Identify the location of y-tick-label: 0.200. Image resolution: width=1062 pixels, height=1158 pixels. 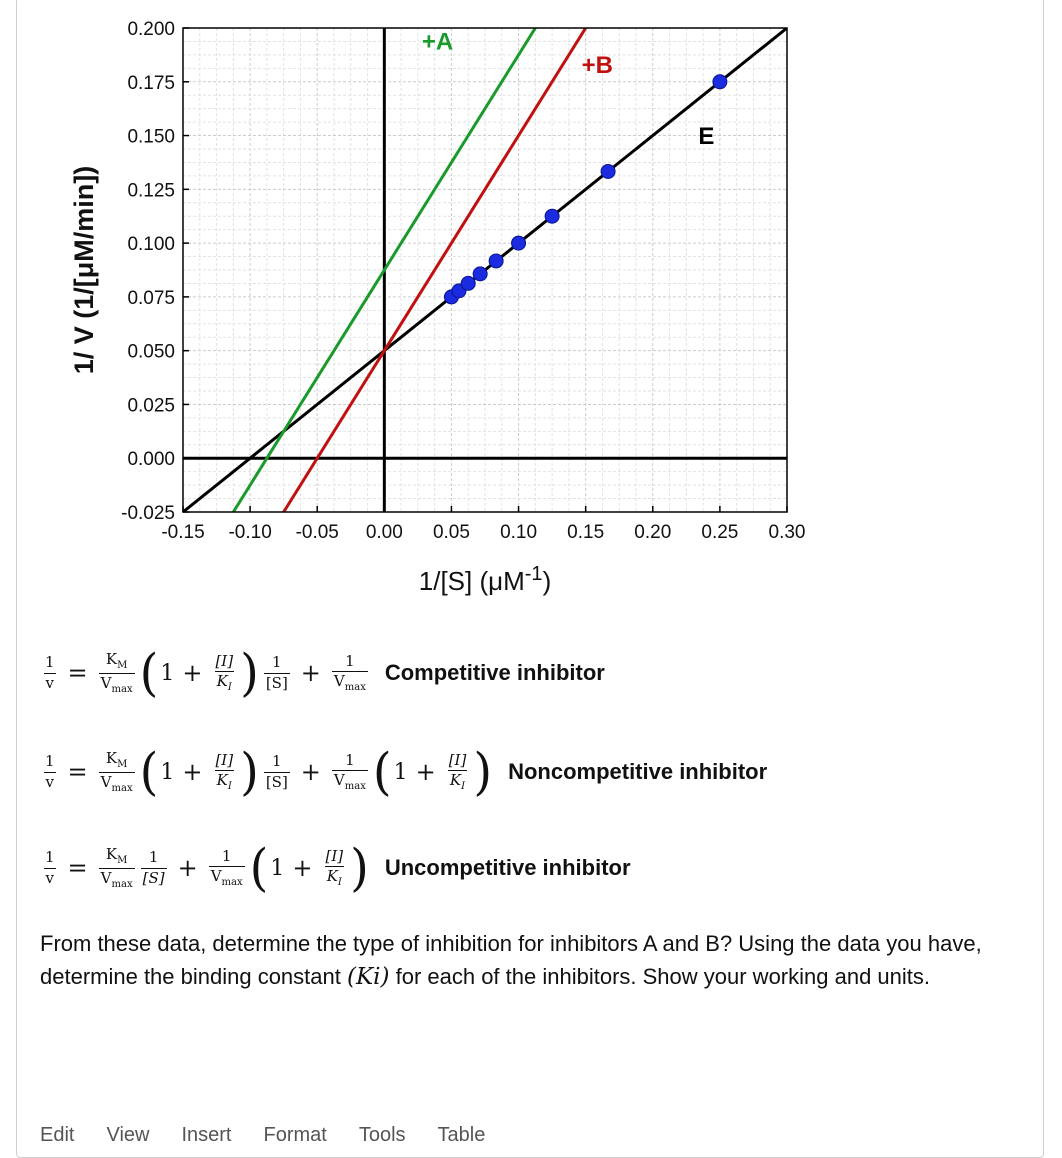
(151, 29).